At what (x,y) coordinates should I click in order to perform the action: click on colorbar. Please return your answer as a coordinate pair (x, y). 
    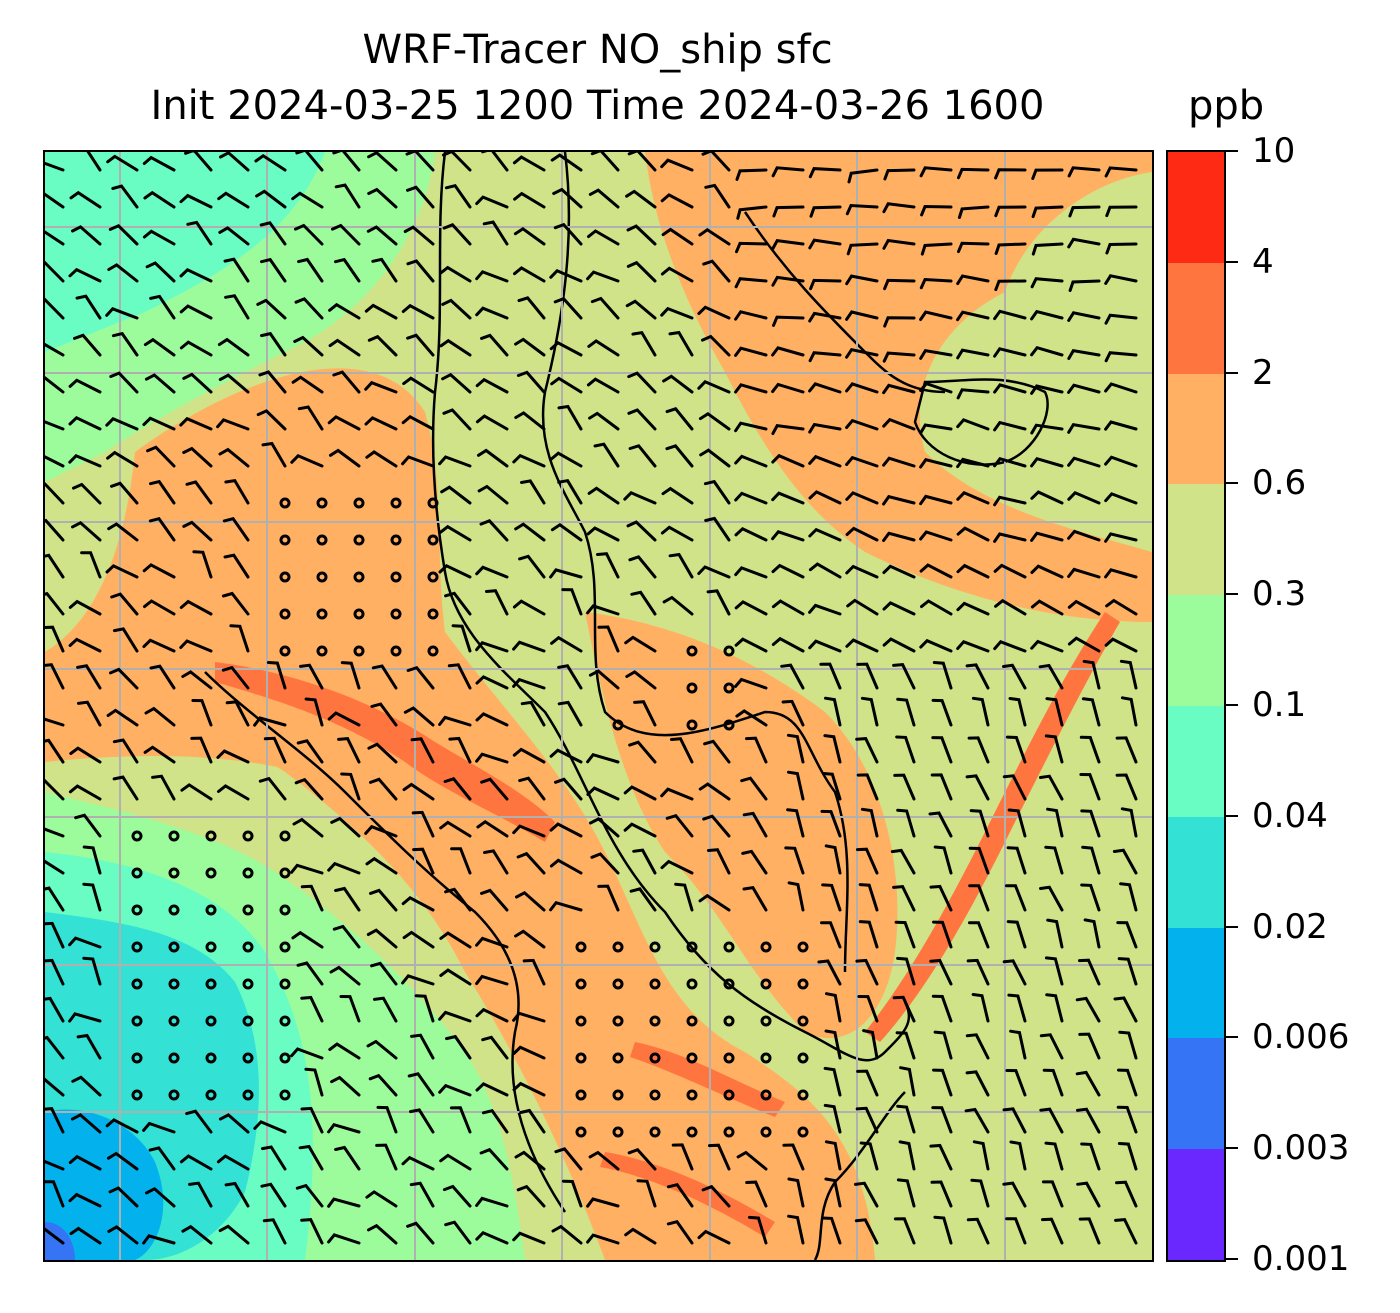
    Looking at the image, I should click on (1196, 706).